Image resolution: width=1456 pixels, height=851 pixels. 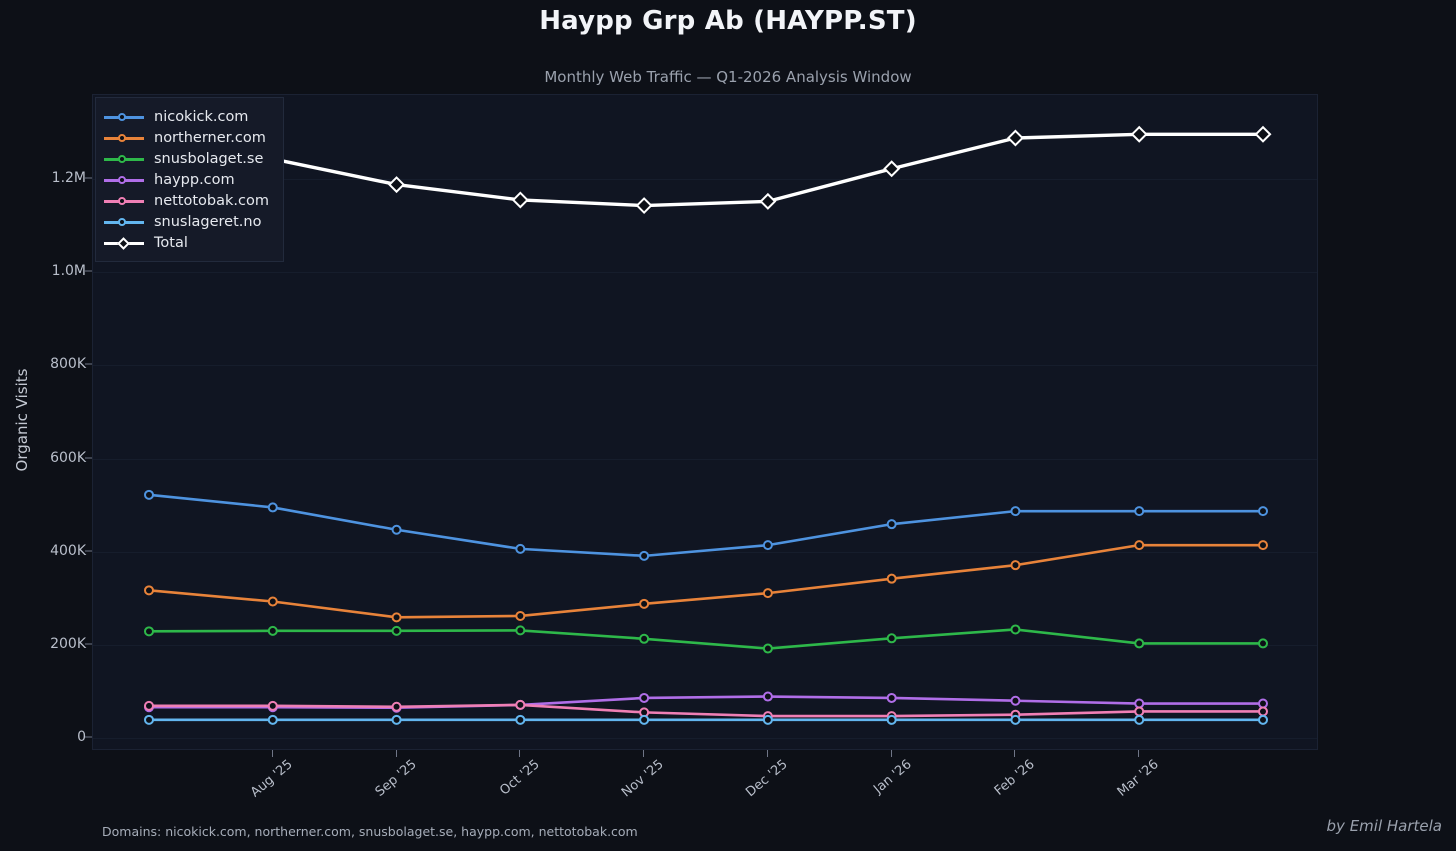 I want to click on series-snuslageret.no, so click(x=706, y=719).